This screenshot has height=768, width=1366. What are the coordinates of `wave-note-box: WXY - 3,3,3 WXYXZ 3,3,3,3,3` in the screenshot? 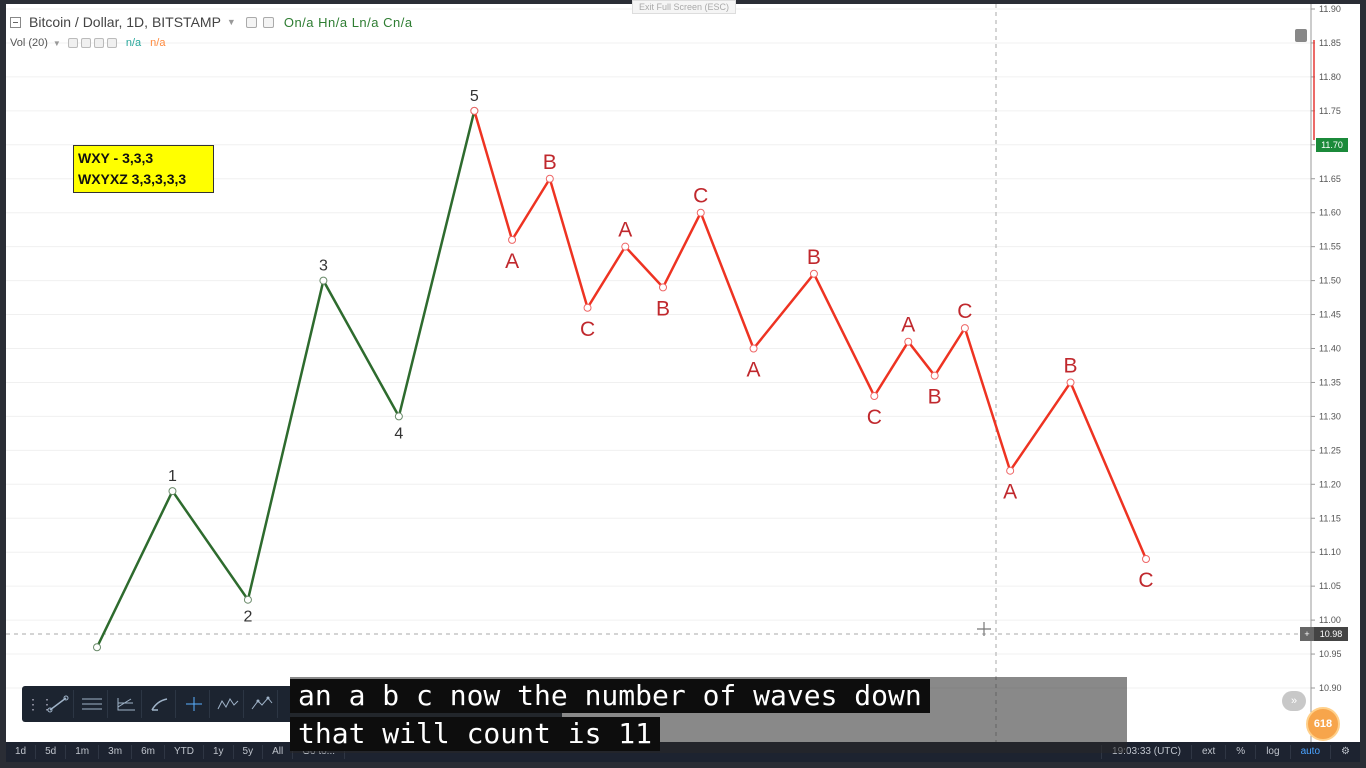 It's located at (143, 169).